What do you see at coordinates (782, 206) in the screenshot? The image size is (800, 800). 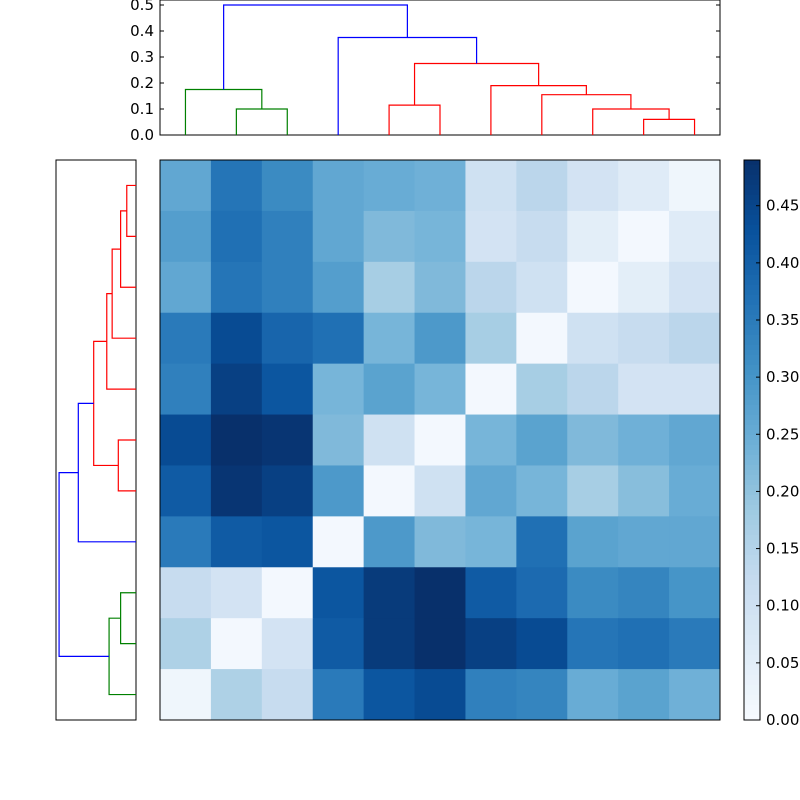 I see `colorbar-tick-label: 0.45` at bounding box center [782, 206].